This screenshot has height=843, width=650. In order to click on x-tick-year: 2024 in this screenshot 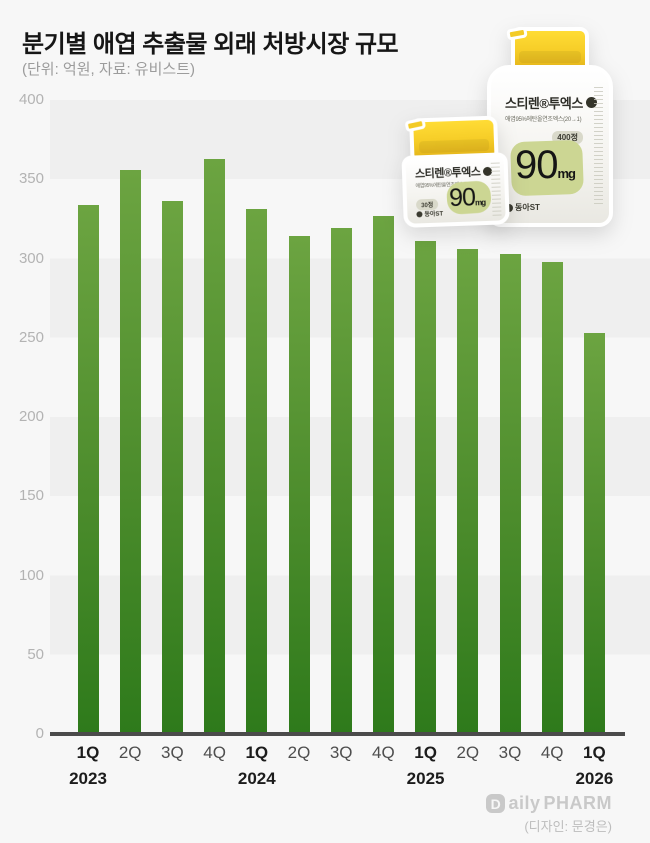, I will do `click(256, 778)`.